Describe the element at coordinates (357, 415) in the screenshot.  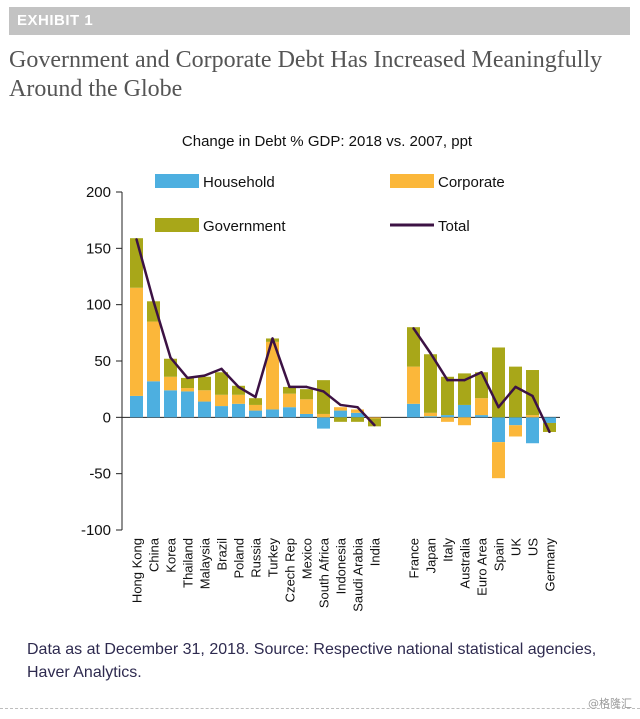
I see `bar-household-saudi-arabia` at that location.